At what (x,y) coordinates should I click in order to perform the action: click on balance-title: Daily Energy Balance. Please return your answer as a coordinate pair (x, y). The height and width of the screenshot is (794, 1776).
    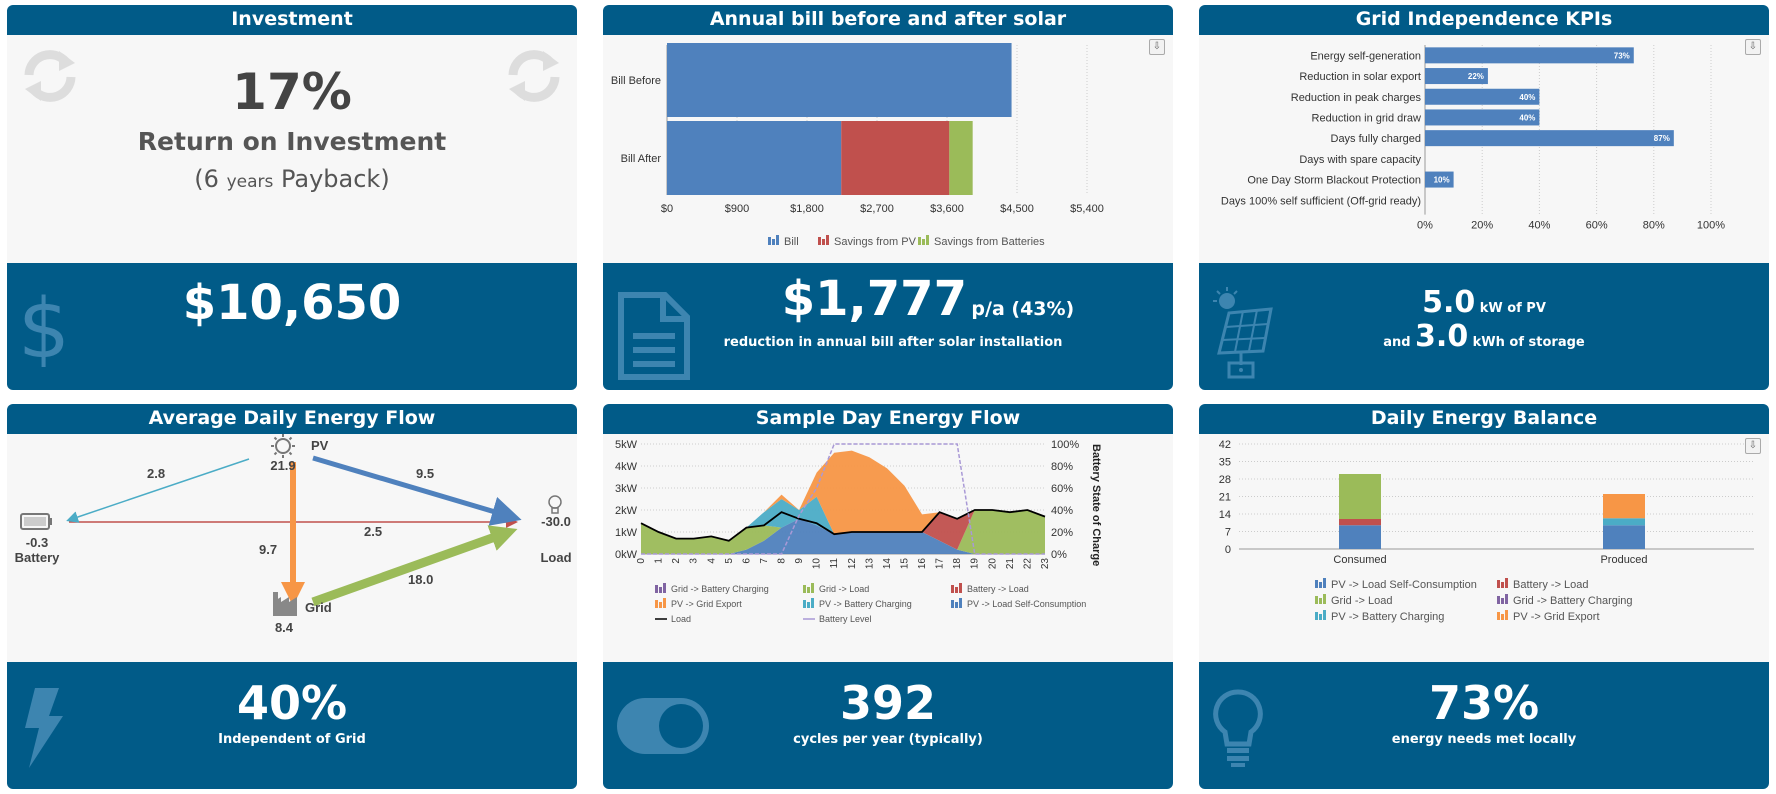
    Looking at the image, I should click on (1484, 418).